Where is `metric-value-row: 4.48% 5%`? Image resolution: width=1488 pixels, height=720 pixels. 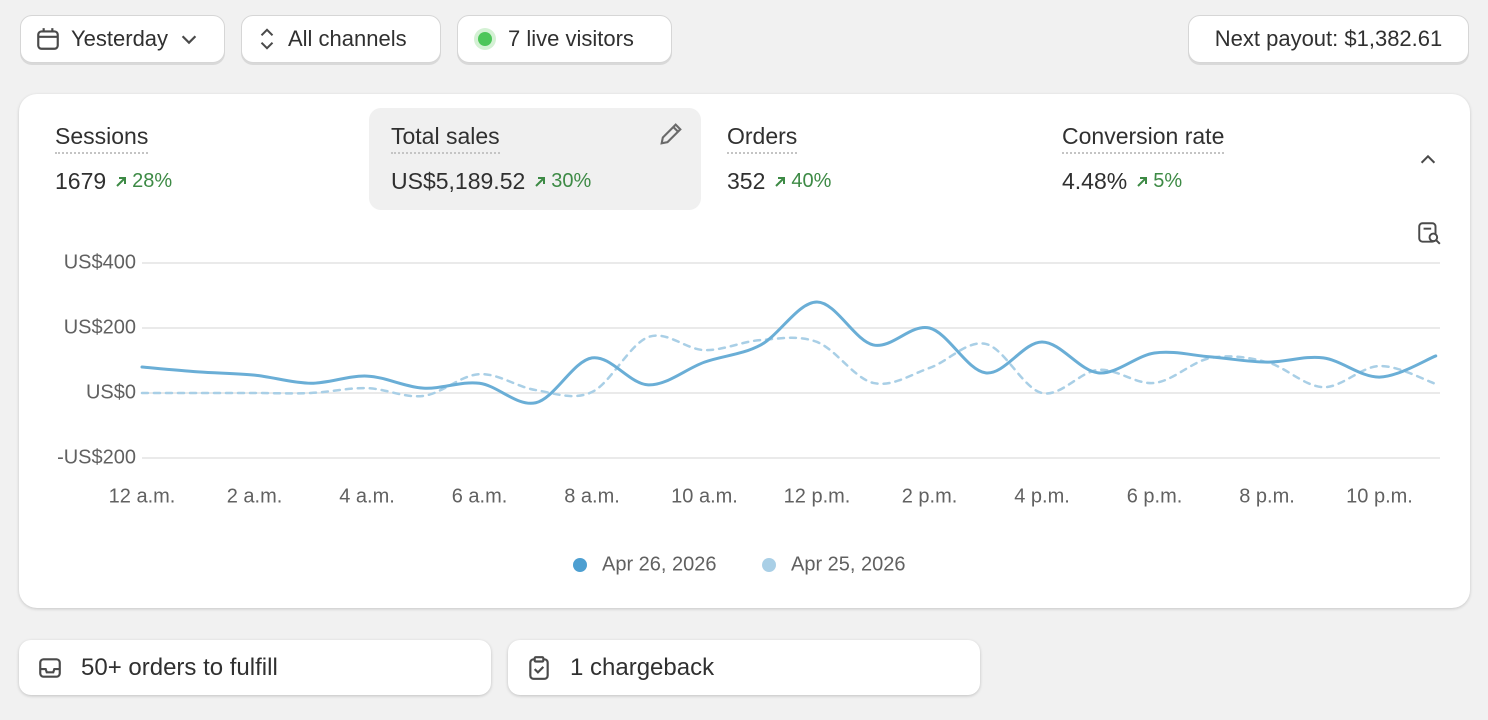 metric-value-row: 4.48% 5% is located at coordinates (1122, 181).